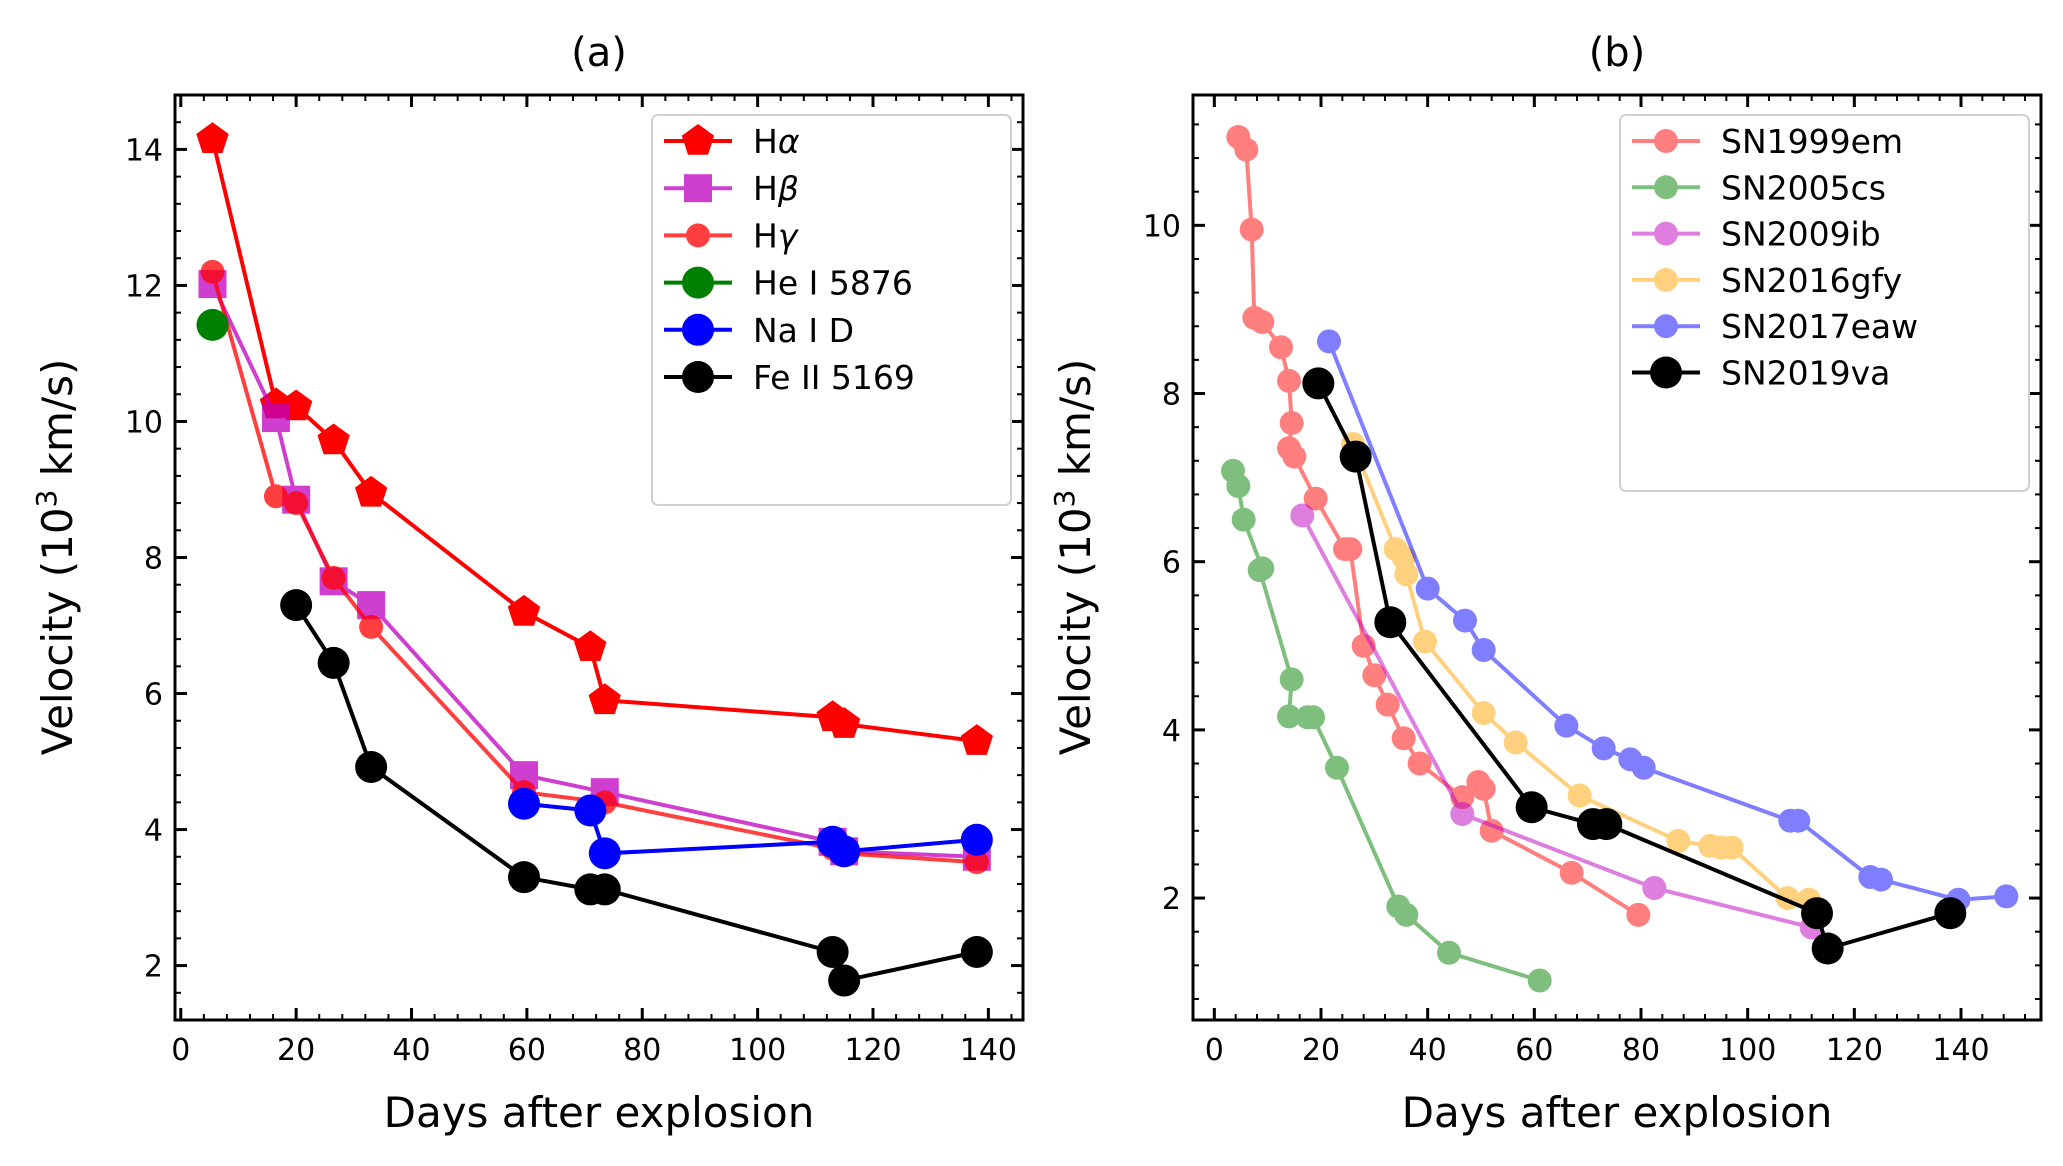  I want to click on legend-entry-sn2017eaw, so click(1666, 326).